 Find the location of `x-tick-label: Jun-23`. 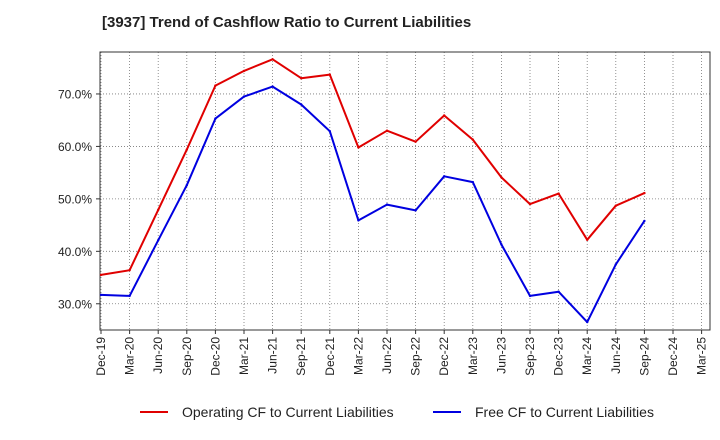

x-tick-label: Jun-23 is located at coordinates (501, 355).